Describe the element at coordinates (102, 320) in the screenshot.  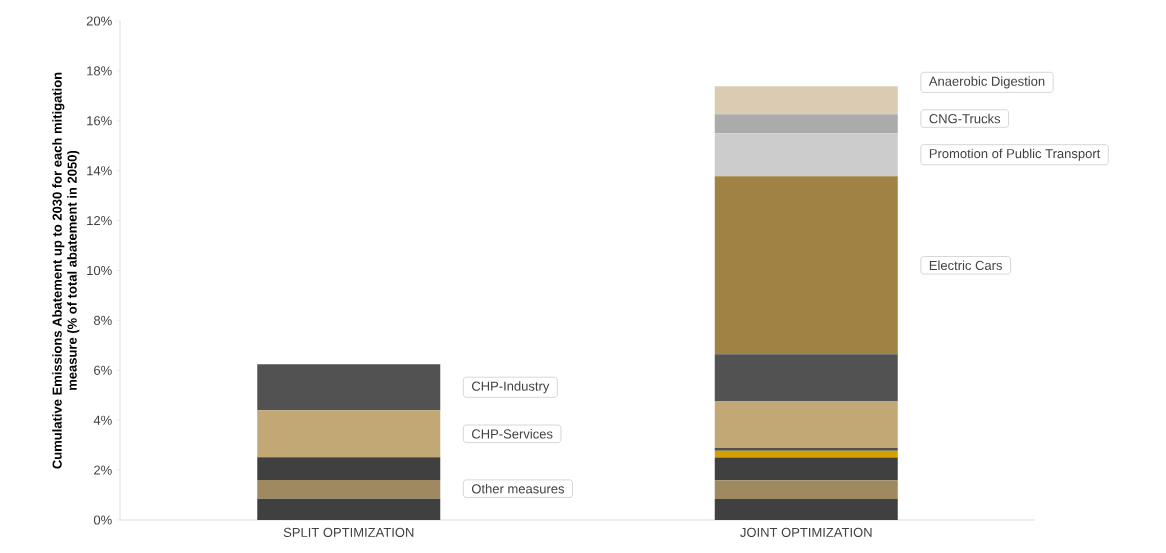
I see `y-tick-label: 8%` at that location.